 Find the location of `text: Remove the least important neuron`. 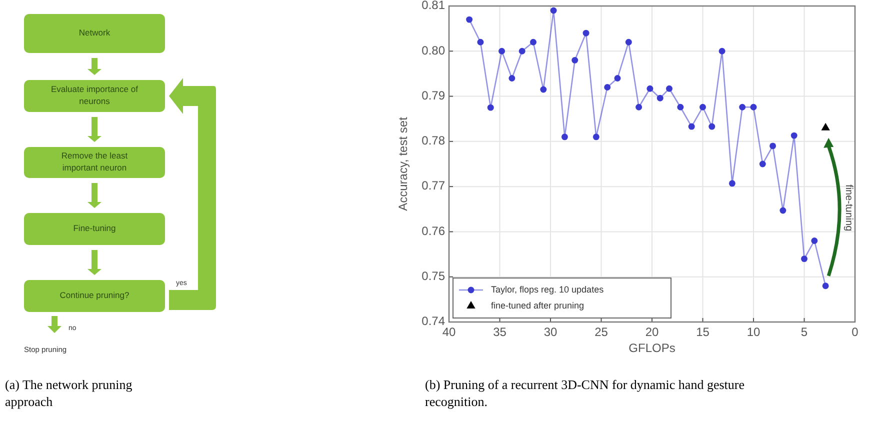

text: Remove the least important neuron is located at coordinates (94, 161).